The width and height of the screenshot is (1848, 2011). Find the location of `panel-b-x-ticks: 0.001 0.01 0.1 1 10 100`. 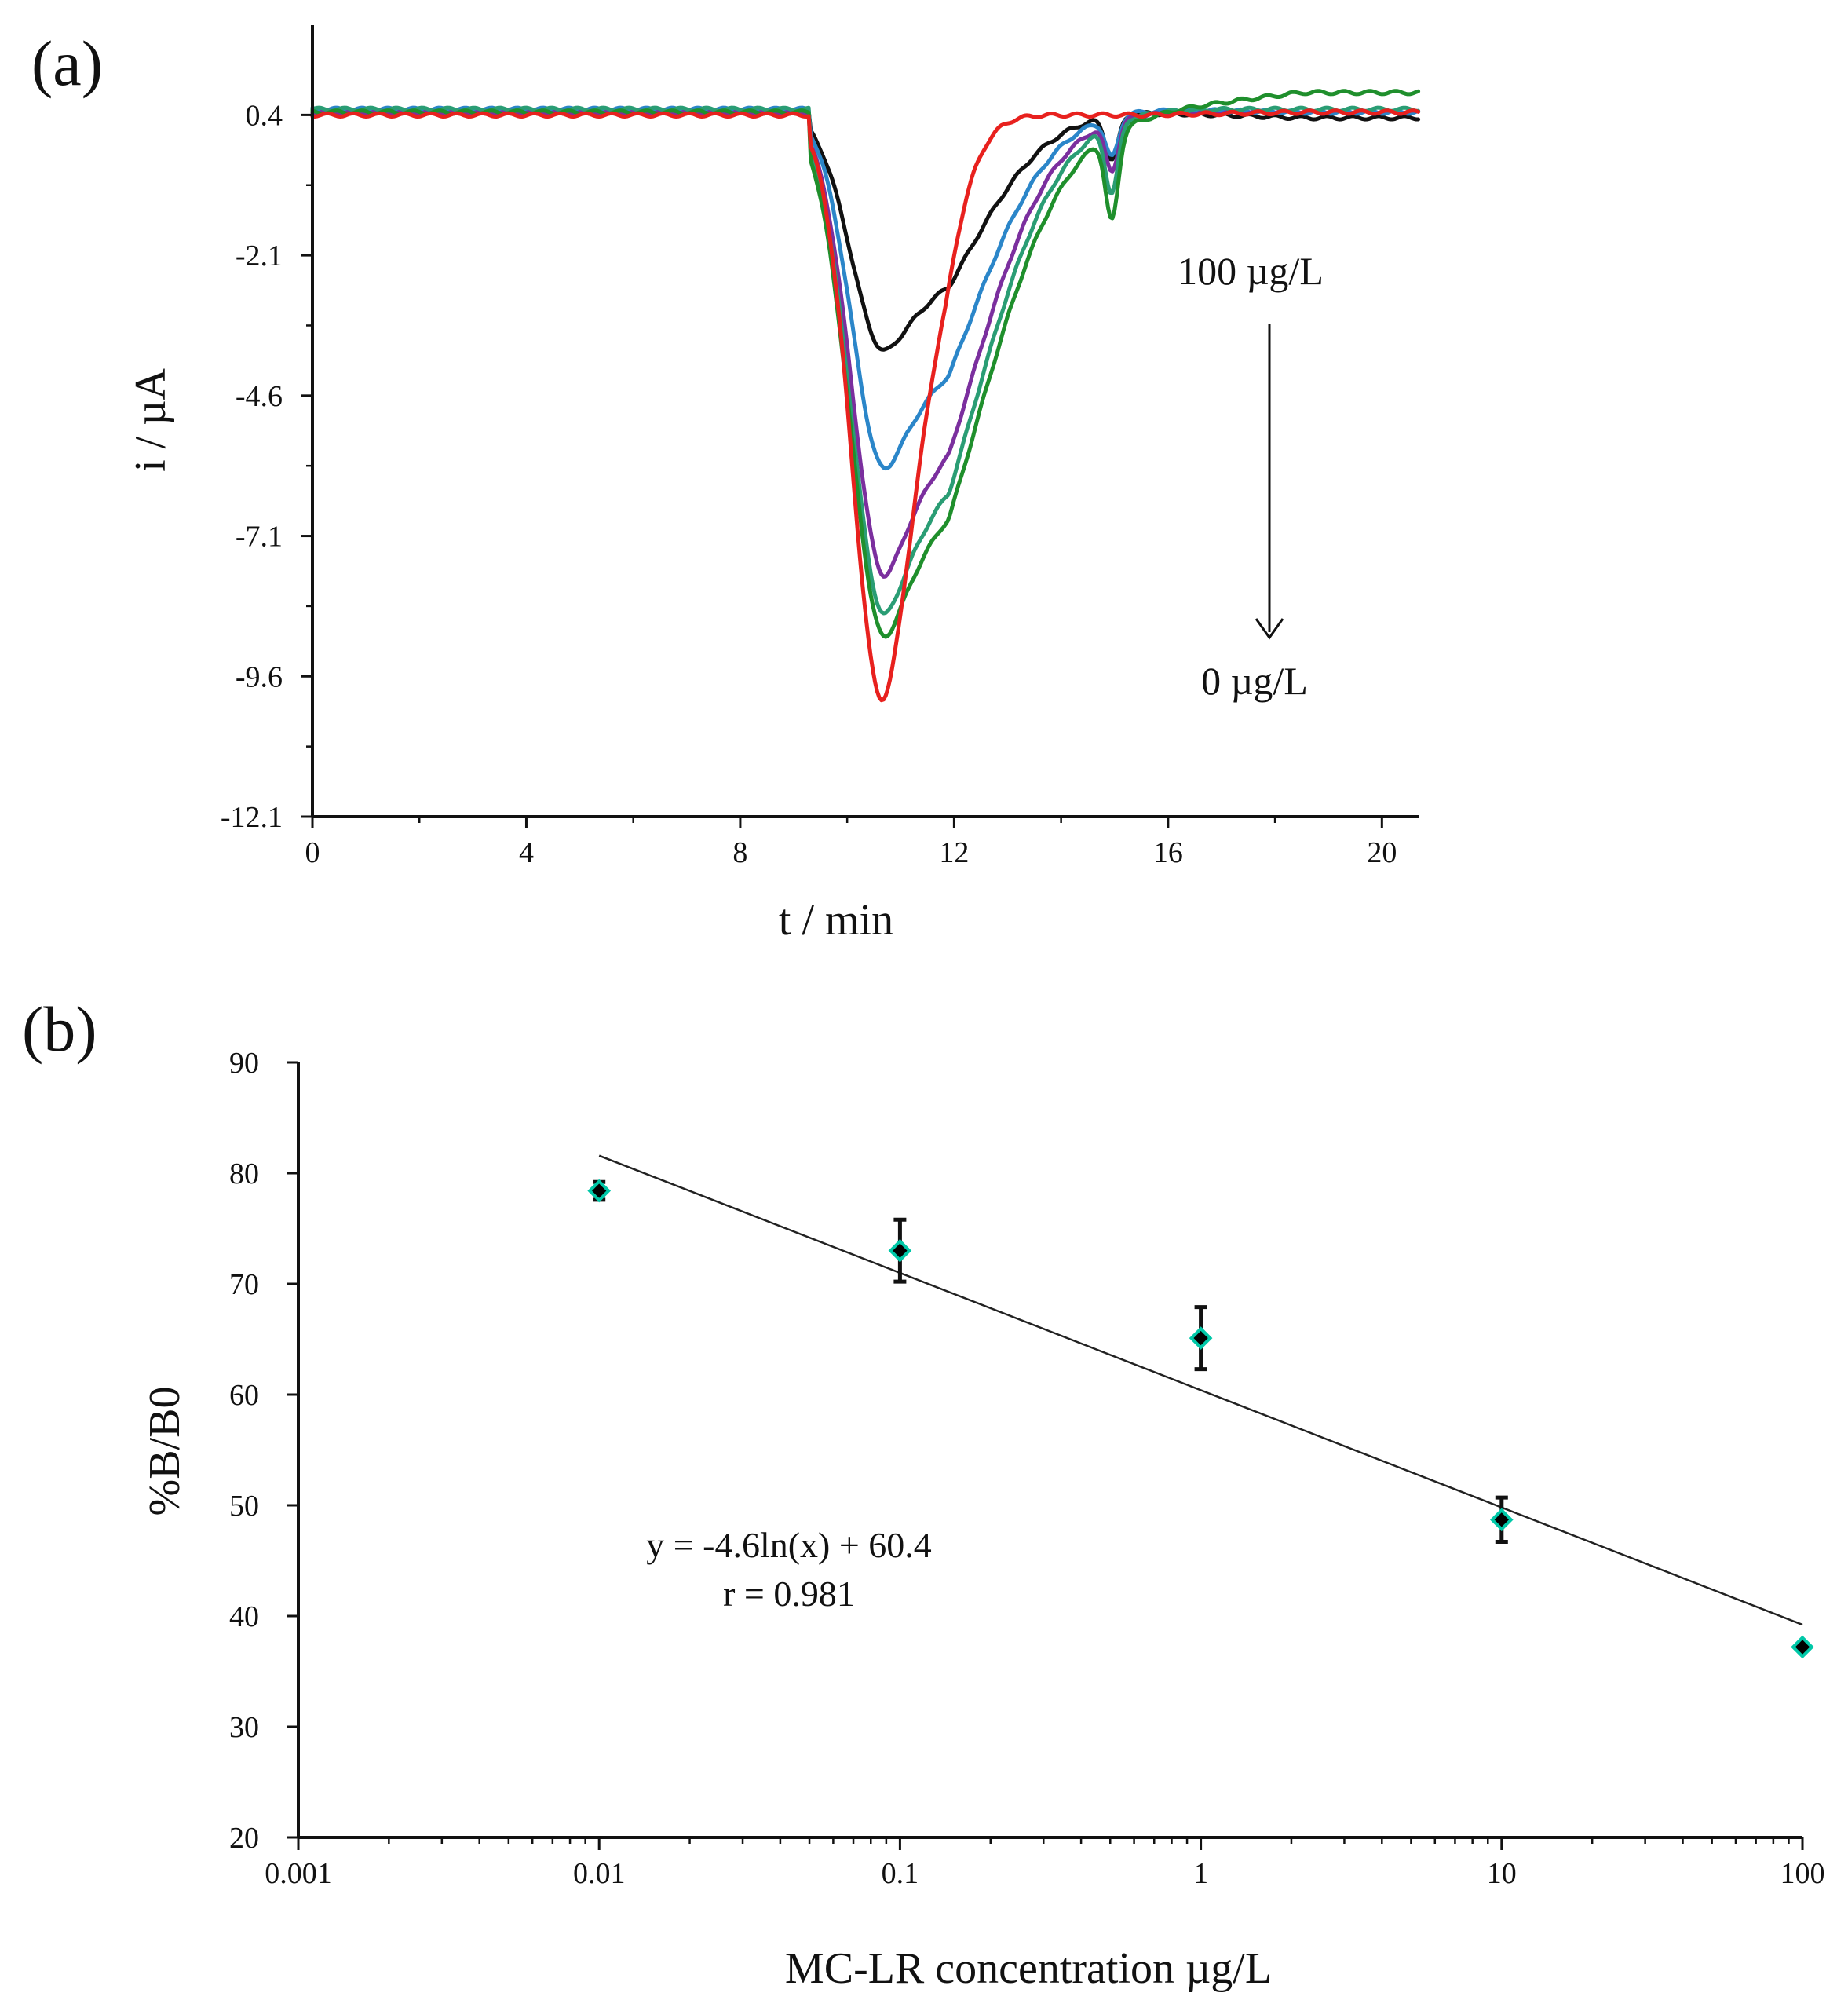

panel-b-x-ticks: 0.001 0.01 0.1 1 10 100 is located at coordinates (1045, 1864).